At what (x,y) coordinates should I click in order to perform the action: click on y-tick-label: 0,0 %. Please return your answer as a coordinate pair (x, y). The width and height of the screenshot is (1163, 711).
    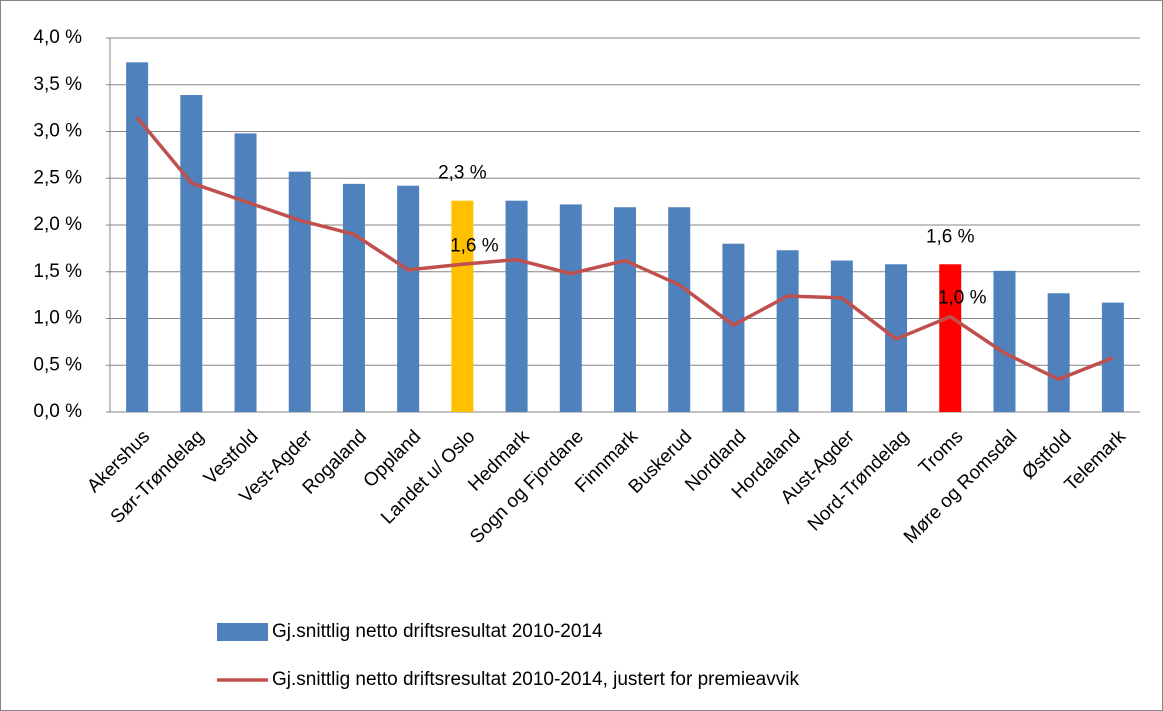
    Looking at the image, I should click on (57, 411).